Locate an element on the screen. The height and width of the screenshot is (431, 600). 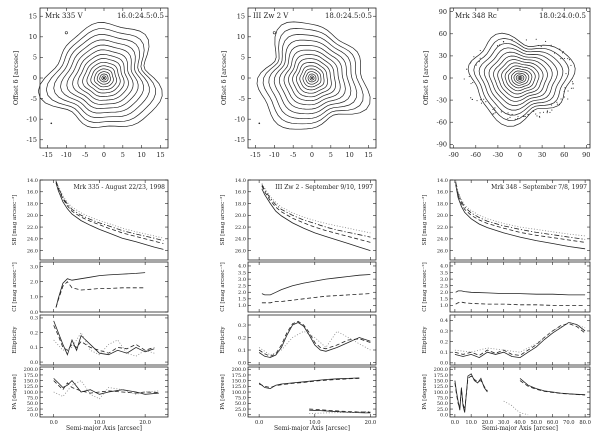
x-tick-label: -10 is located at coordinates (274, 155).